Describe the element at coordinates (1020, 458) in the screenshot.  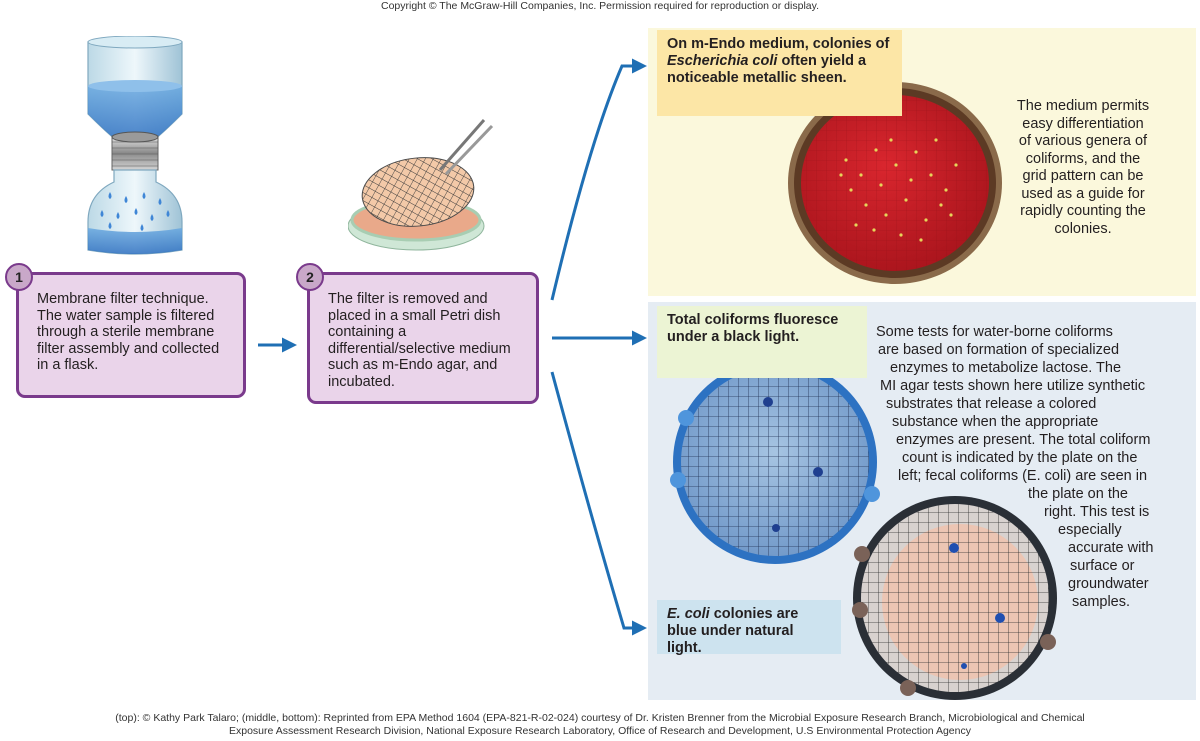
I see `mi-description-line: count is indicated by the plate on the` at that location.